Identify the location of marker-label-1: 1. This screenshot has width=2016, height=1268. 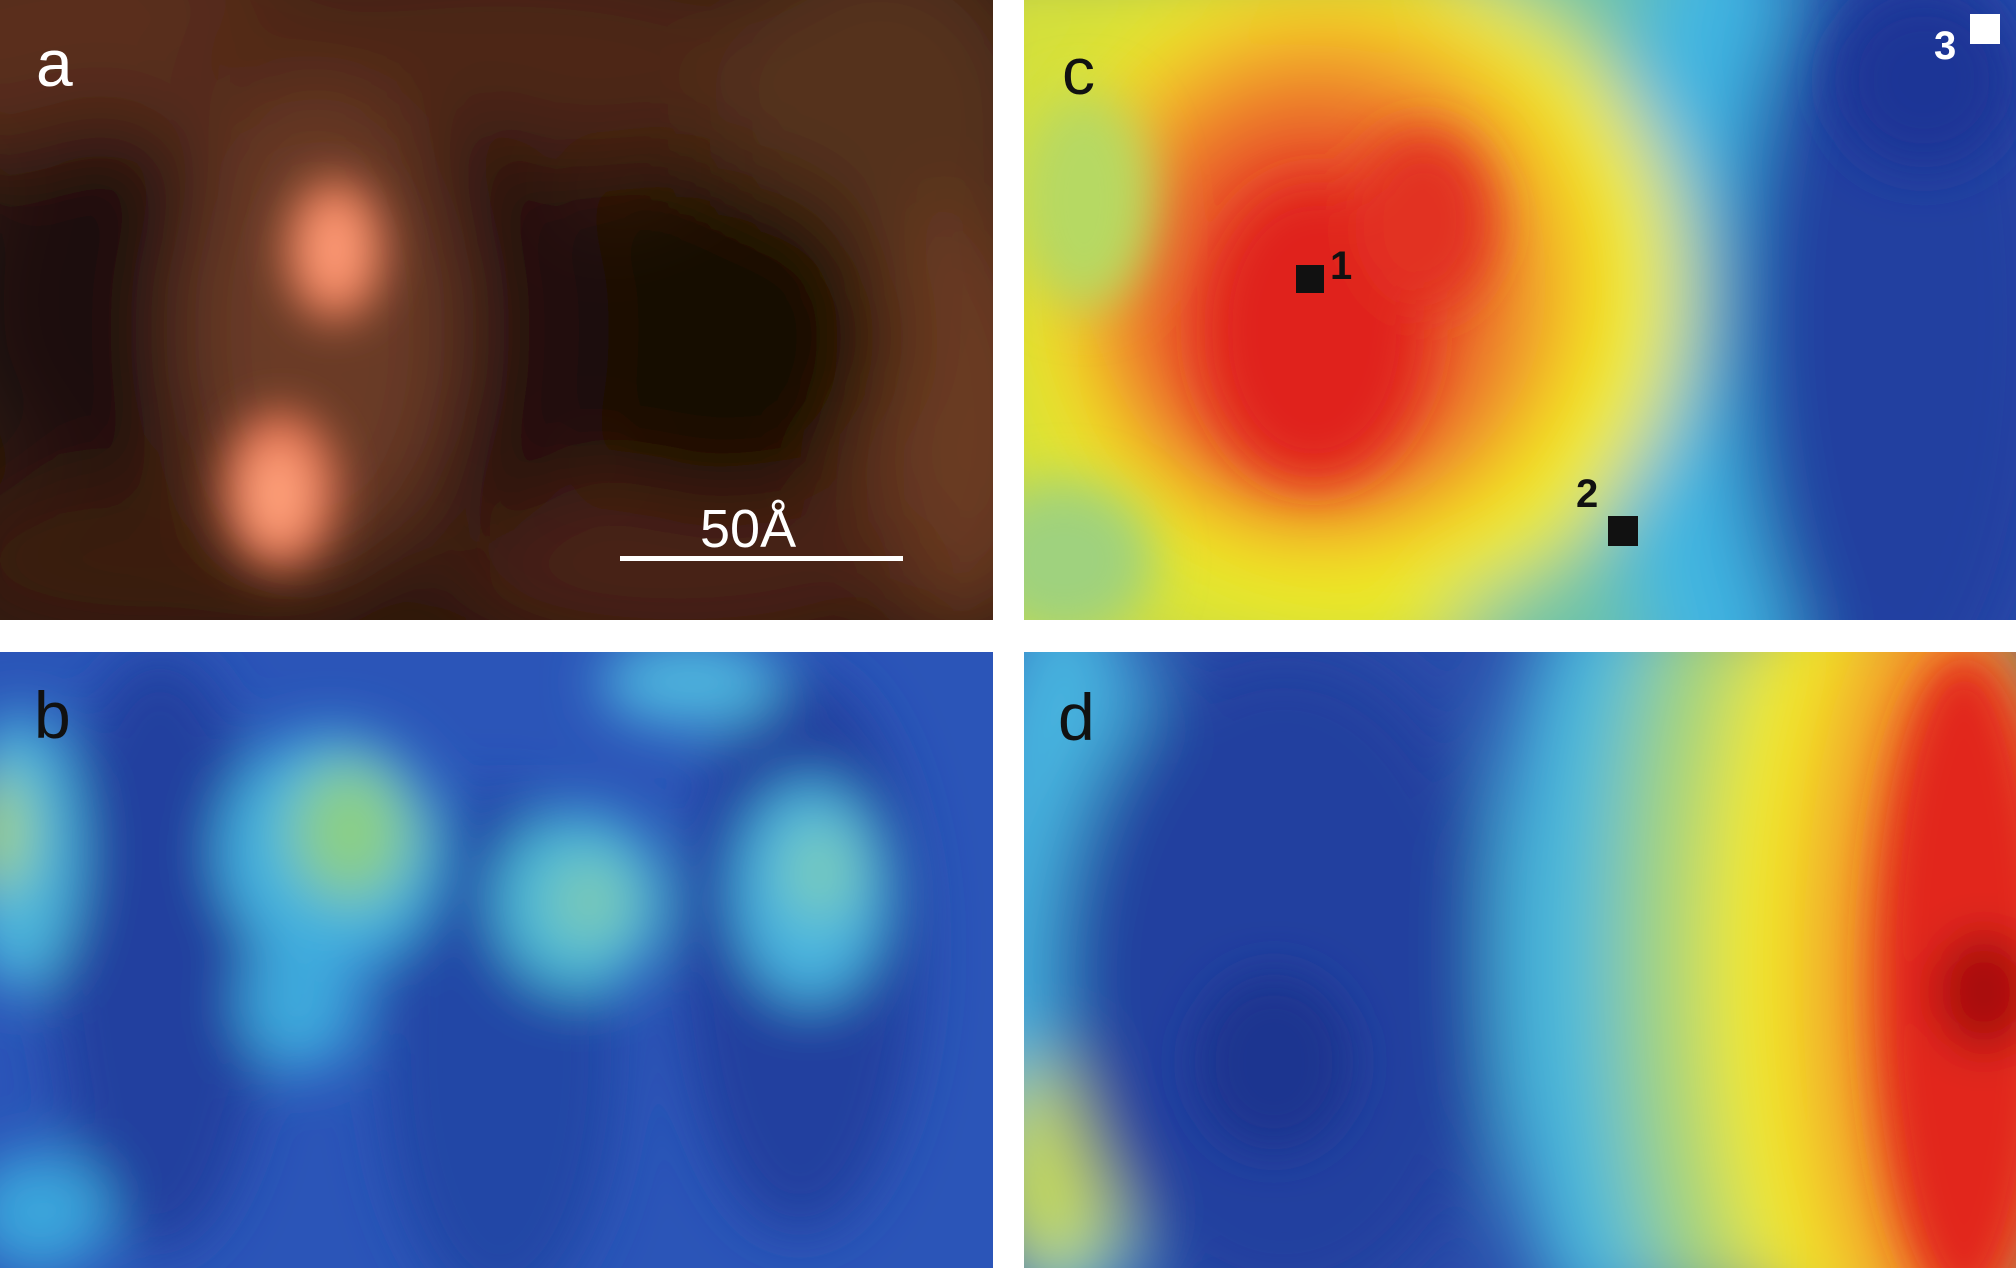
(1341, 266).